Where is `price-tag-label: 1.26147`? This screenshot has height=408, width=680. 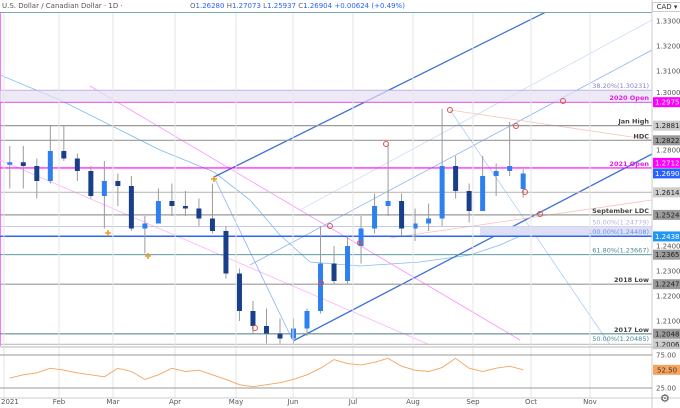
price-tag-label: 1.26147 is located at coordinates (667, 193).